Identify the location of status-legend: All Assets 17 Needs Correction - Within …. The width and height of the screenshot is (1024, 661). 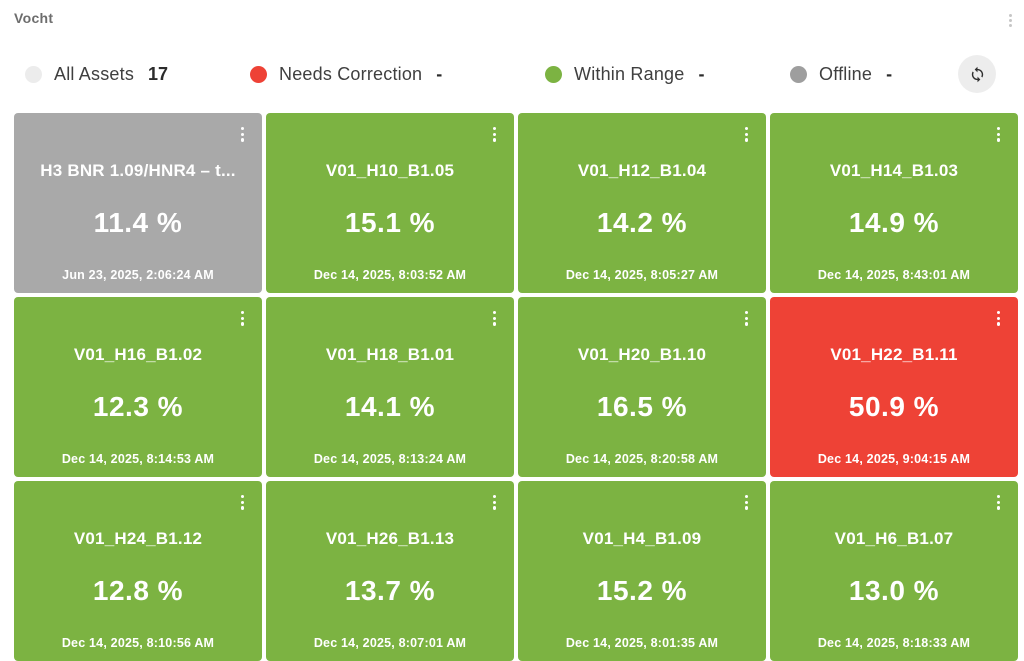
(512, 74).